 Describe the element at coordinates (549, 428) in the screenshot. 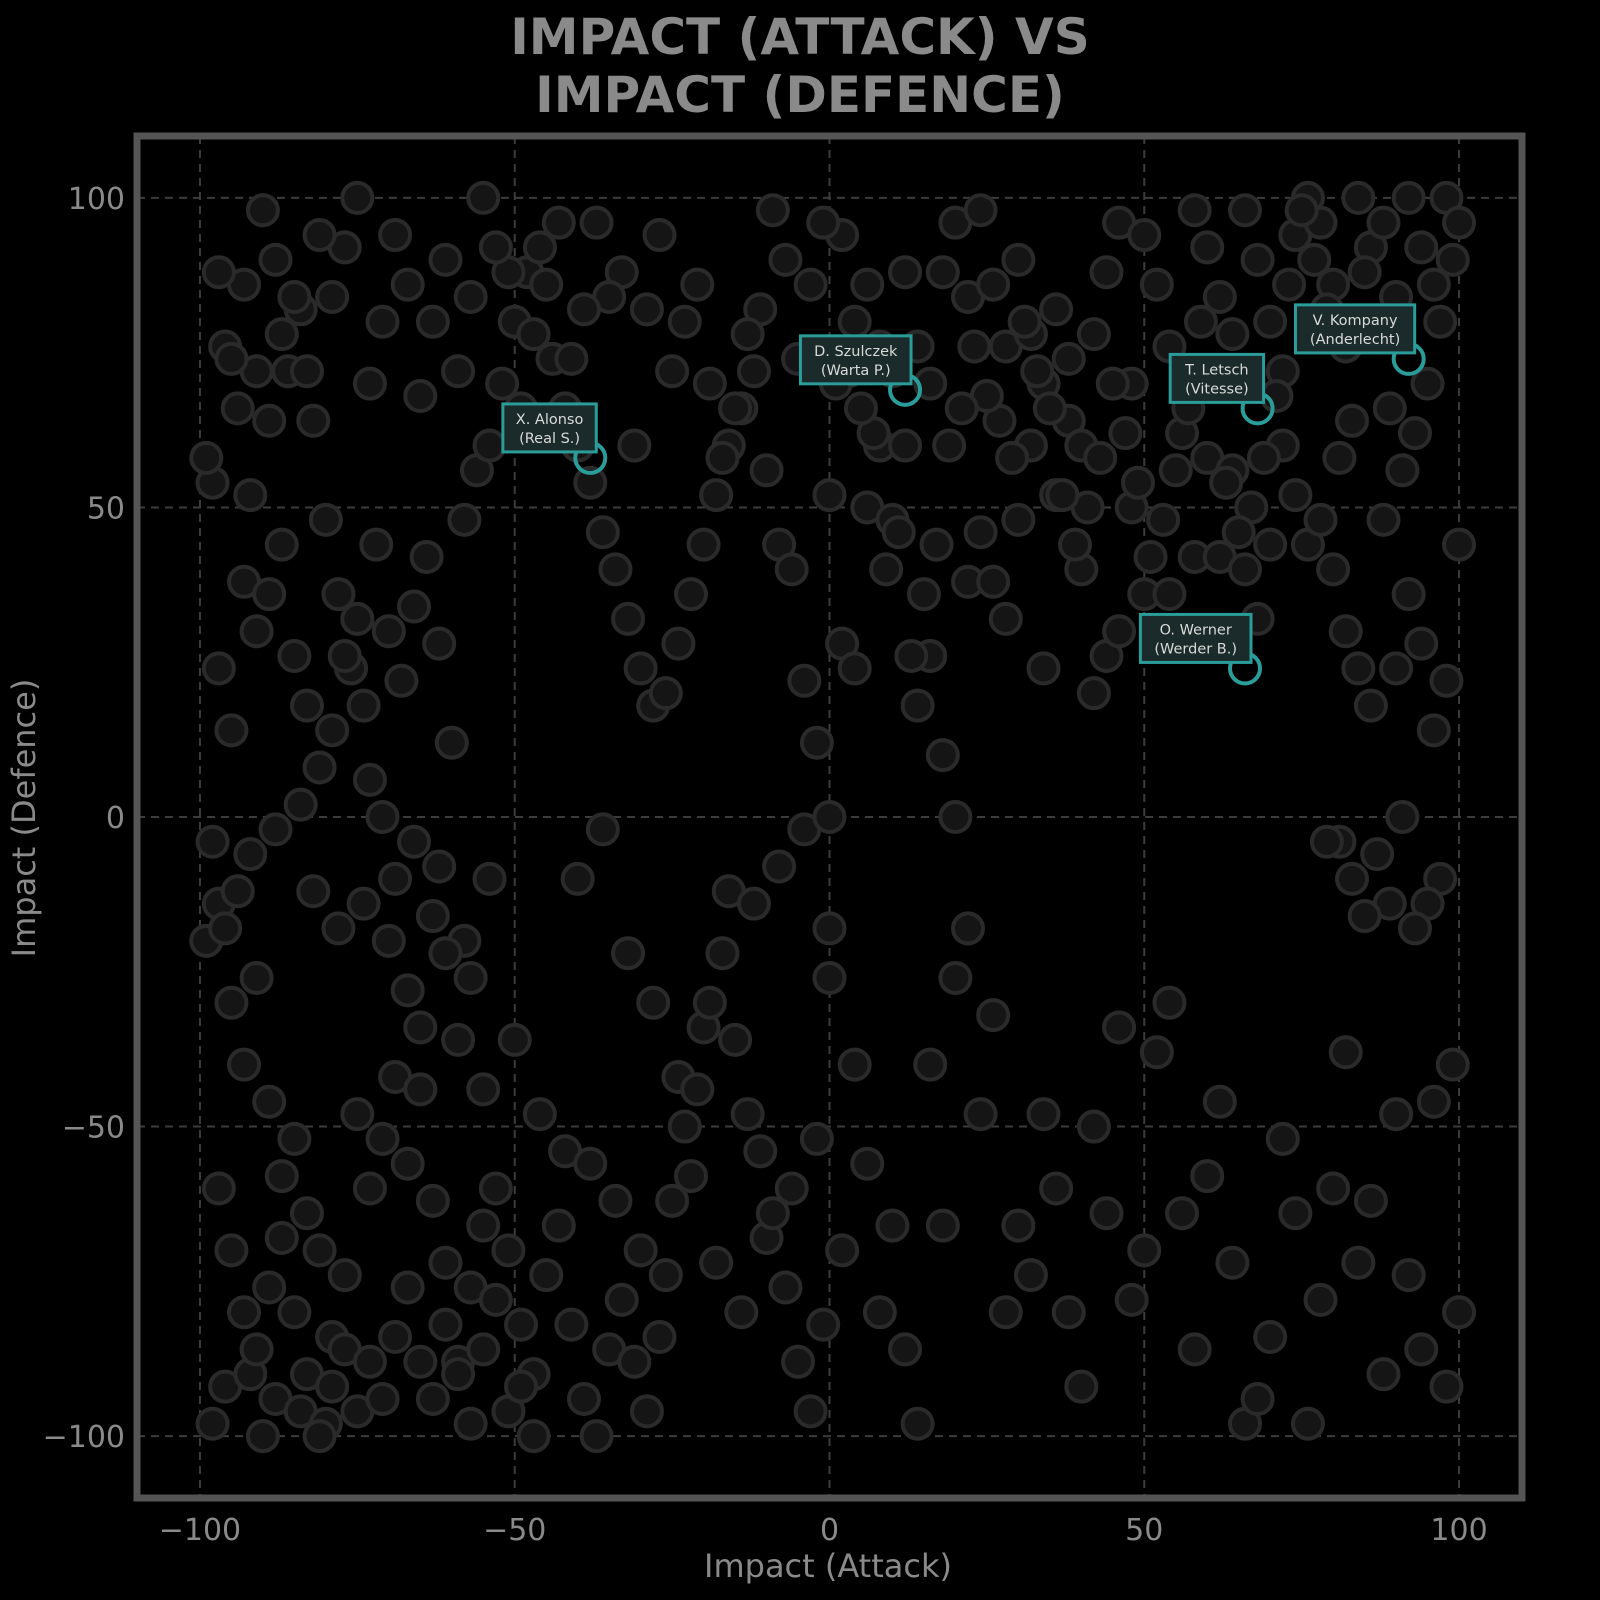

I see `annotation-box` at that location.